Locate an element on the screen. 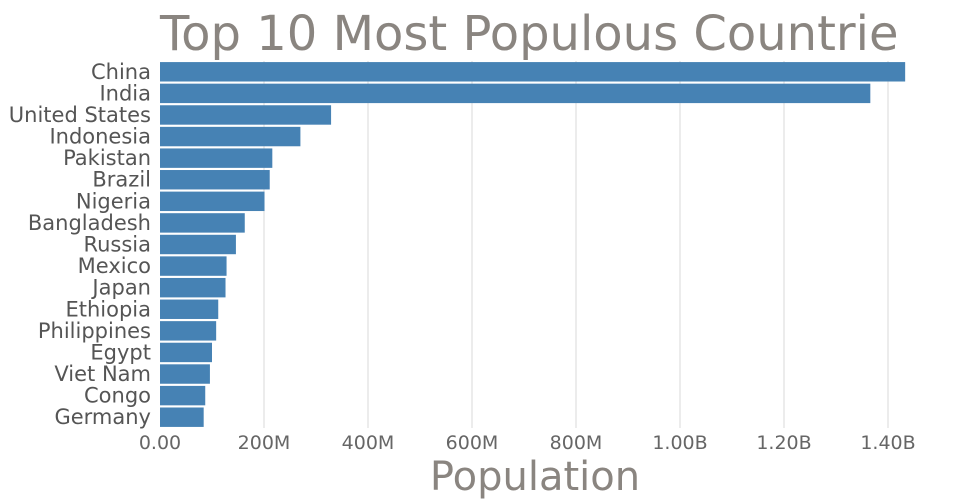  x-tick-label: 0.00 is located at coordinates (160, 443).